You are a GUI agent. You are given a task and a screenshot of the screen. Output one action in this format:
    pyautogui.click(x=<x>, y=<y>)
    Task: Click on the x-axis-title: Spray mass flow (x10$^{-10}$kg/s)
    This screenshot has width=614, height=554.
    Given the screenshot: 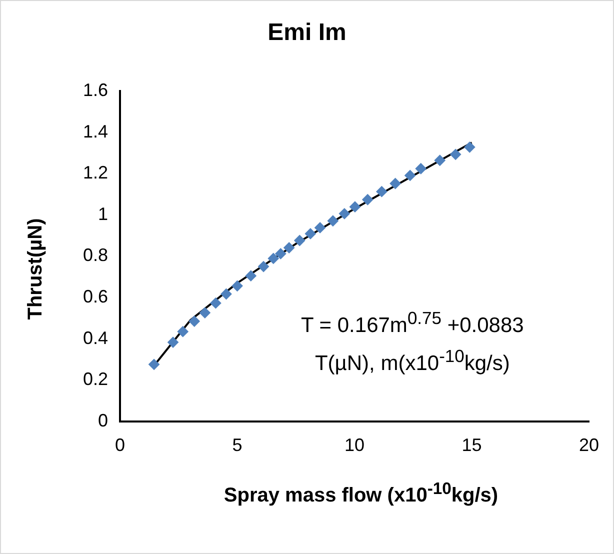 What is the action you would take?
    pyautogui.click(x=361, y=493)
    